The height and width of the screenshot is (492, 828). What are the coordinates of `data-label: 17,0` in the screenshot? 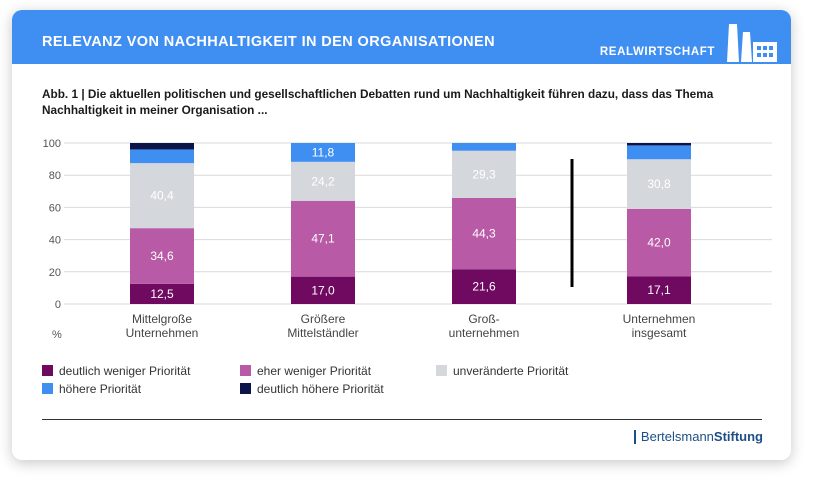 It's located at (323, 290).